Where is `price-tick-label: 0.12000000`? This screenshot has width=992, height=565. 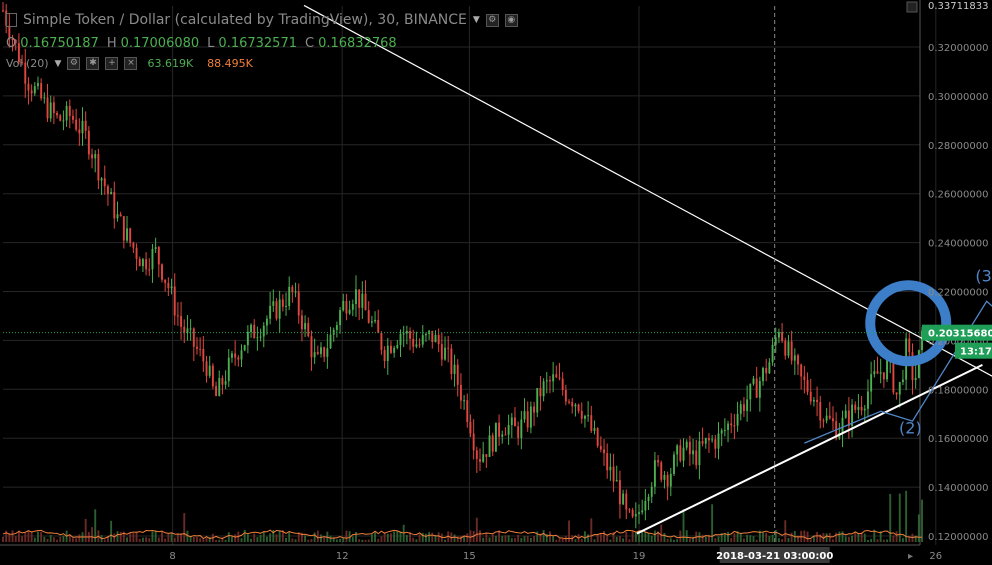
price-tick-label: 0.12000000 is located at coordinates (958, 537).